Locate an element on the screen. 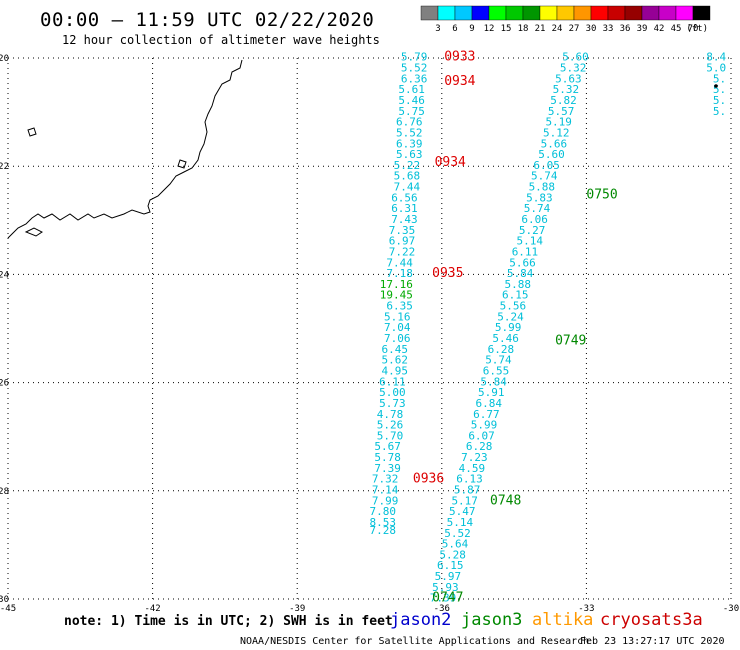 The width and height of the screenshot is (740, 650). swh-value: 5.82 is located at coordinates (563, 100).